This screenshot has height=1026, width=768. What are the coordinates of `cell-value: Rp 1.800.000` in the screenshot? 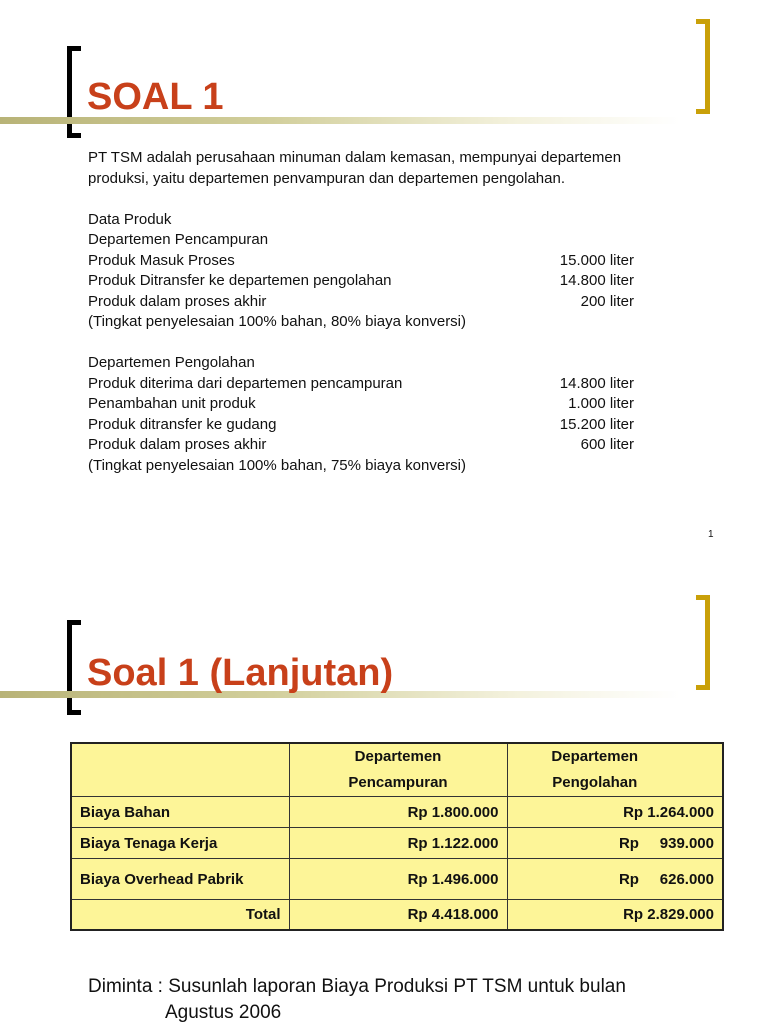 It's located at (398, 812).